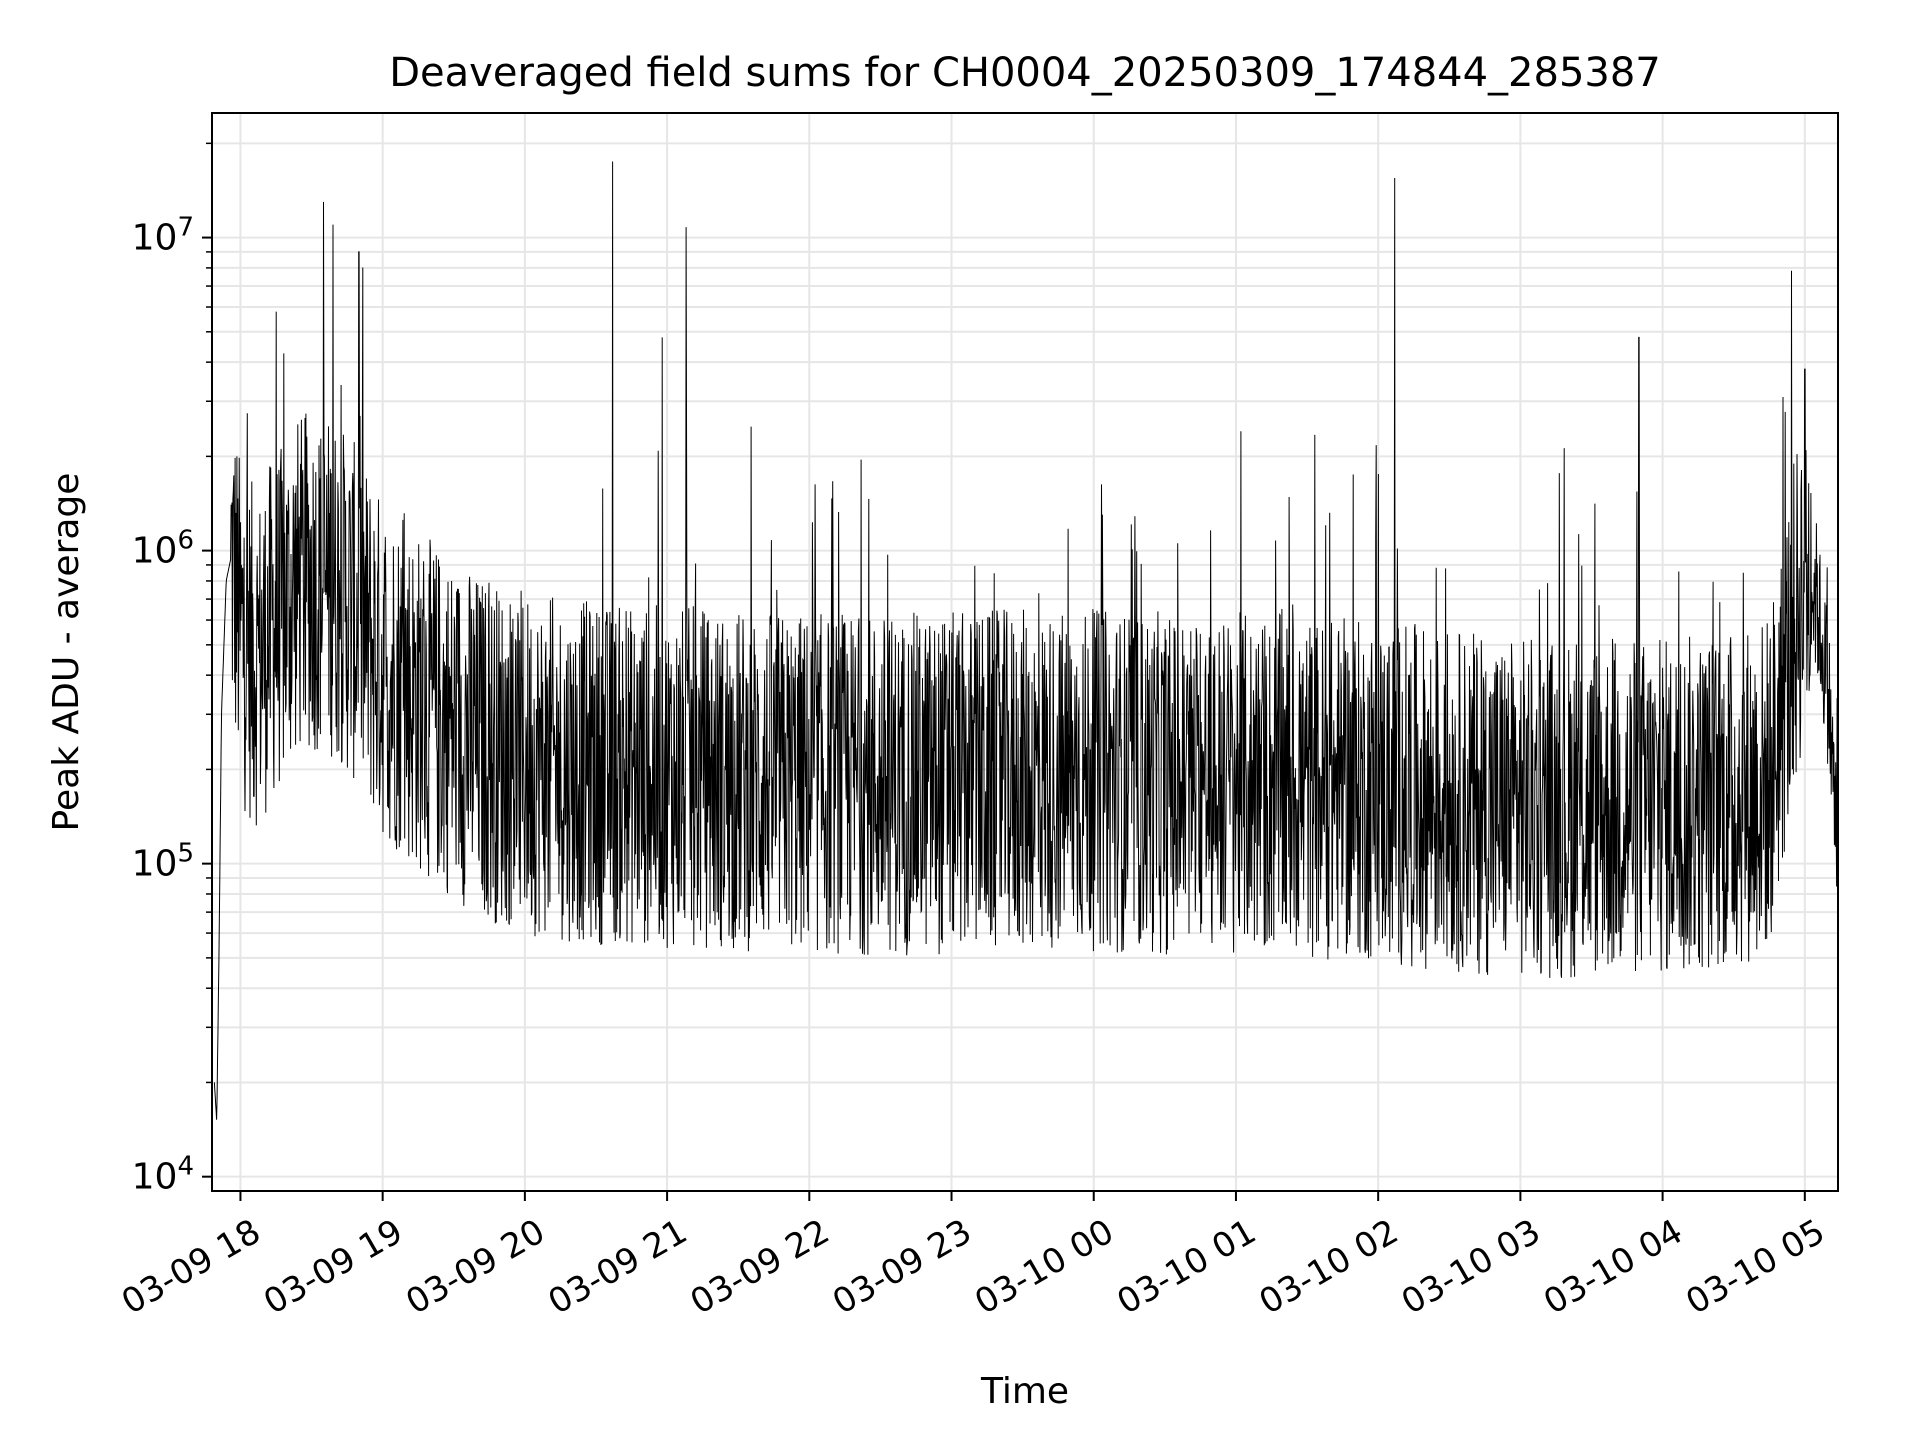  What do you see at coordinates (172, 670) in the screenshot?
I see `y-ticks: 104 105 106 107` at bounding box center [172, 670].